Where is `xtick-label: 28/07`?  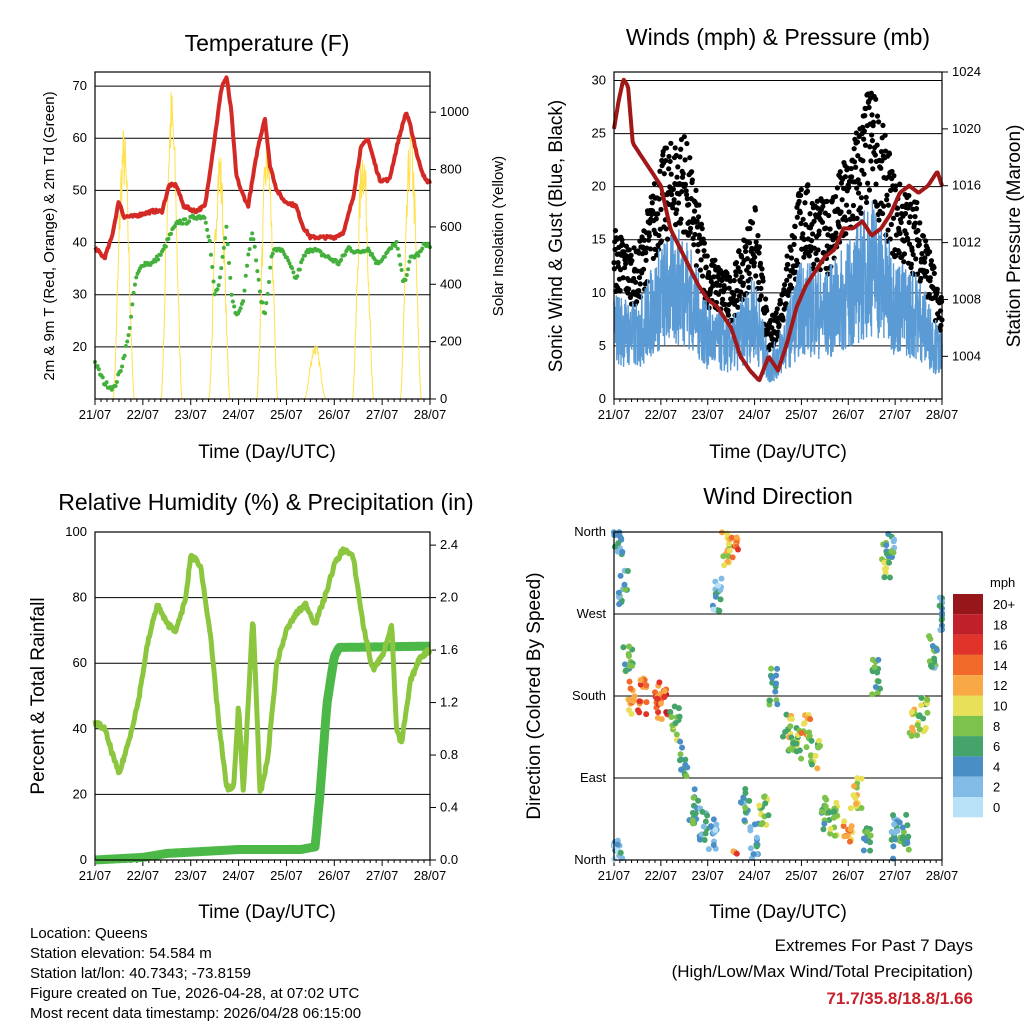
xtick-label: 28/07 is located at coordinates (942, 414).